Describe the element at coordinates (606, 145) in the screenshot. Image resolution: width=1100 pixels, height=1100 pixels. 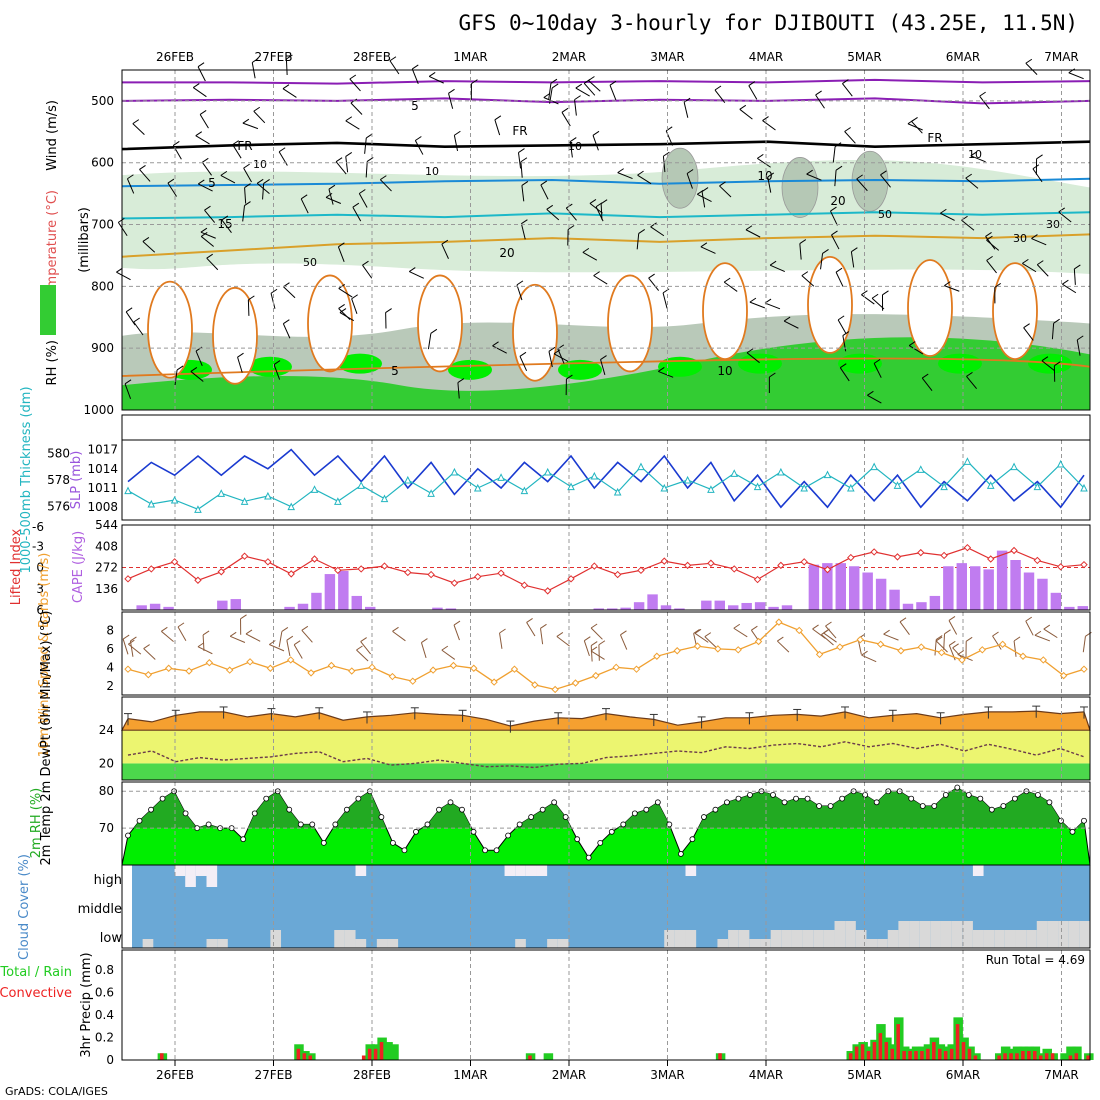
I see `isotherm-line` at that location.